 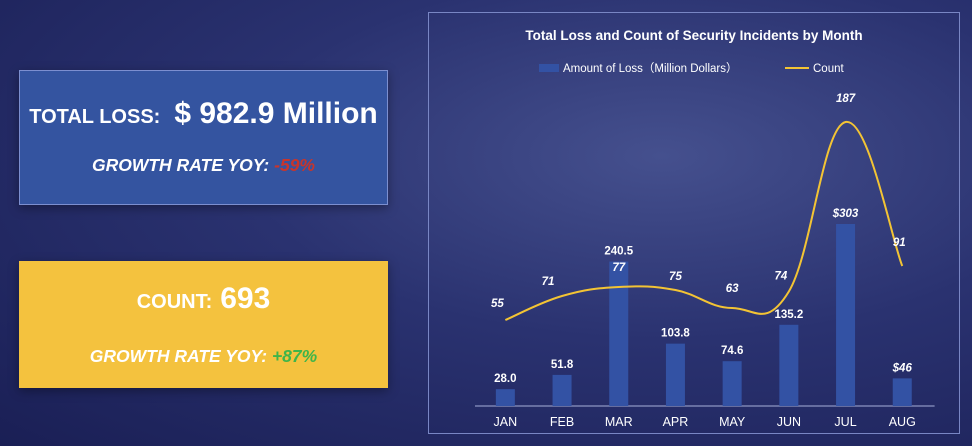 I want to click on bar-label-may: 74.6, so click(x=732, y=351).